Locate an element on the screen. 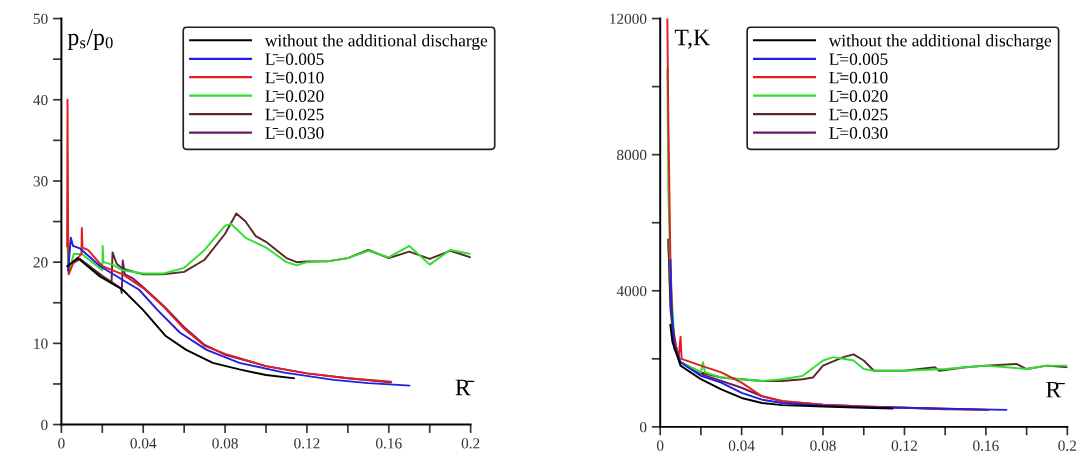  y-tick-label: 8000 is located at coordinates (632, 155).